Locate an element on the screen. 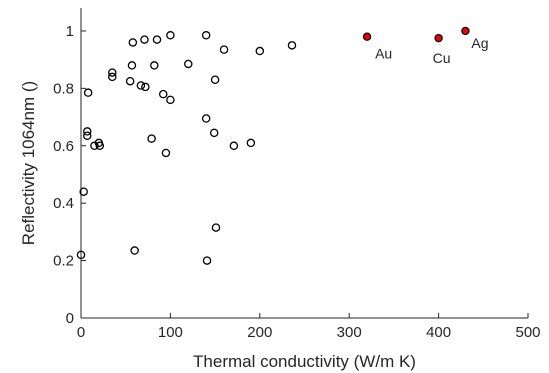 This screenshot has height=373, width=549. y-tick-label: 0.2 is located at coordinates (63, 261).